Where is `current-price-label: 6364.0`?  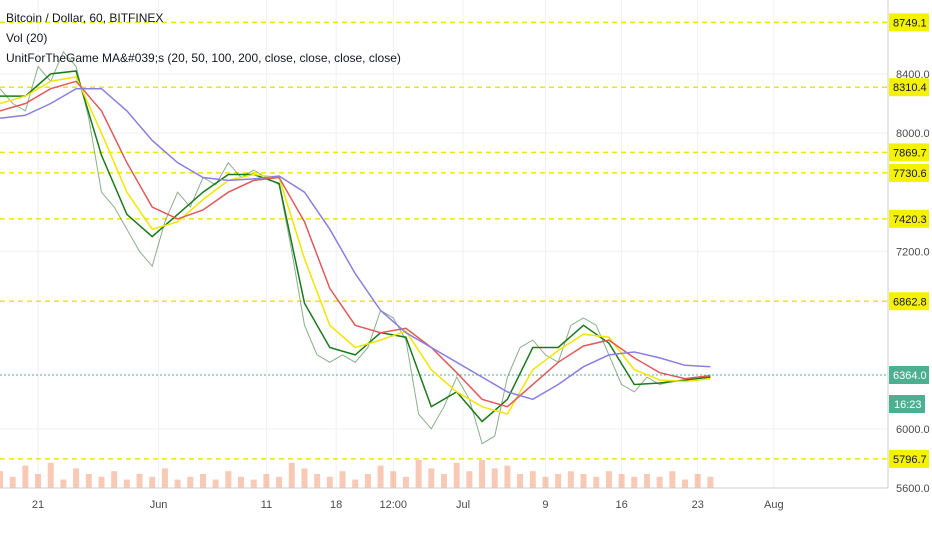
current-price-label: 6364.0 is located at coordinates (910, 376).